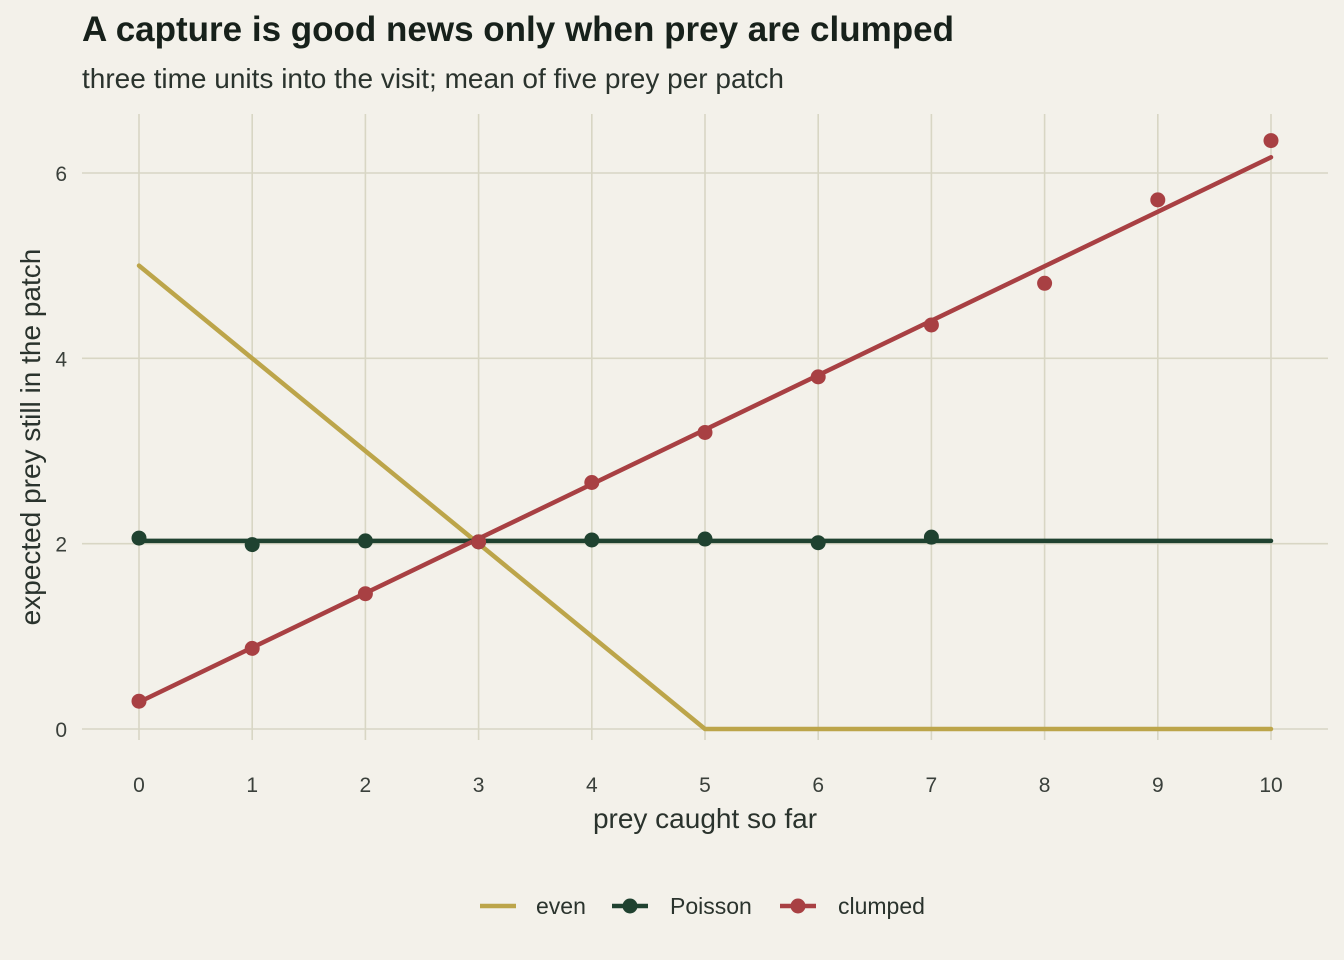 Image resolution: width=1344 pixels, height=960 pixels. Describe the element at coordinates (61, 452) in the screenshot. I see `y-tick-labels: 0 2 4 6` at that location.